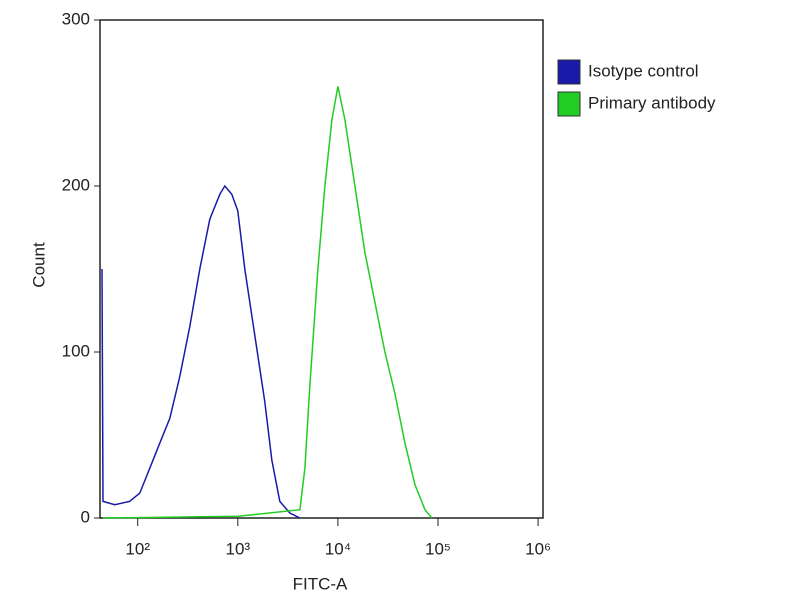 The image size is (800, 605). Describe the element at coordinates (338, 548) in the screenshot. I see `x-tick-label: 10⁴` at that location.